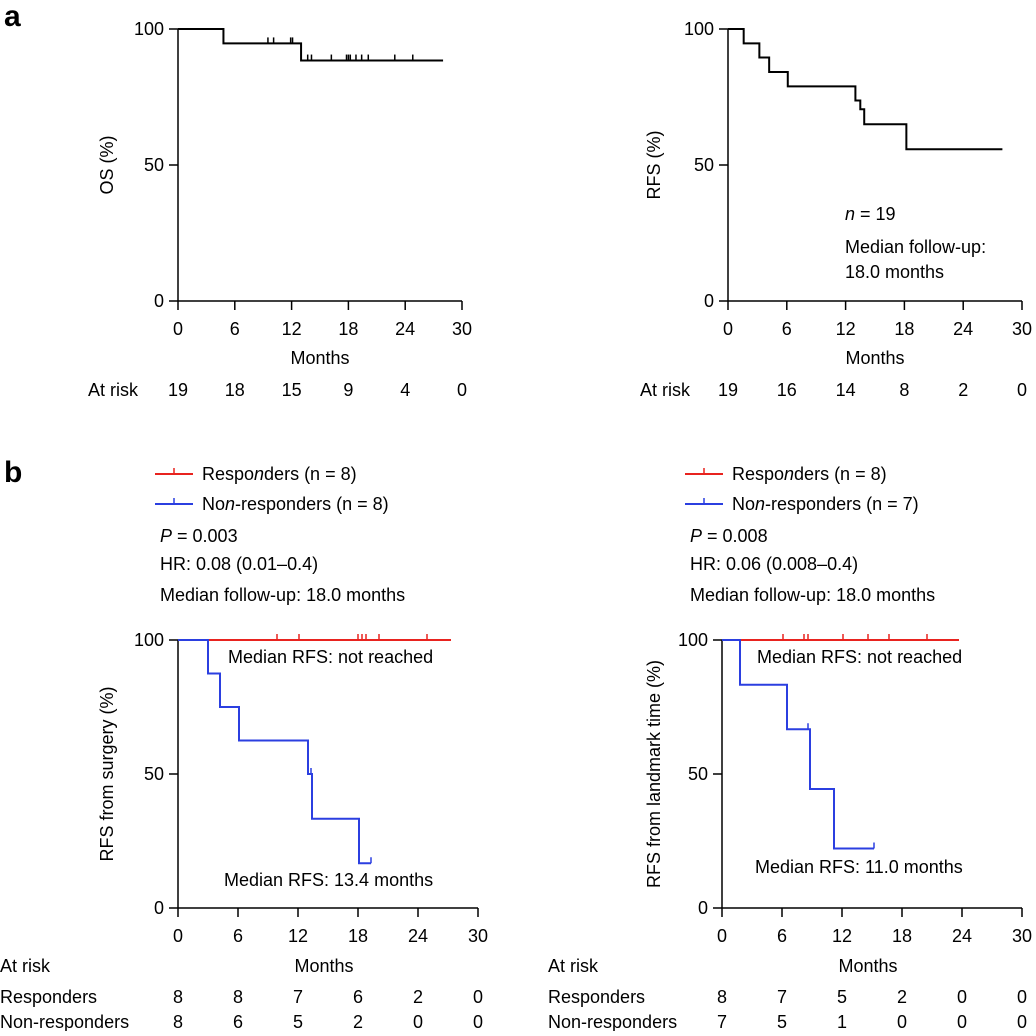 The image size is (1036, 1036). I want to click on legend-entry-2: Non-responders (n = 8), so click(295, 504).